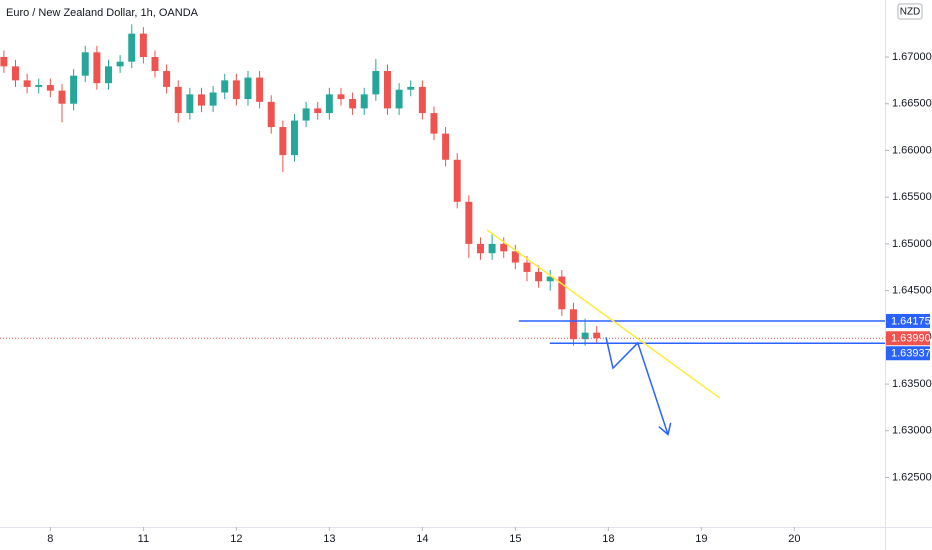 The width and height of the screenshot is (932, 550). What do you see at coordinates (515, 539) in the screenshot?
I see `x-tick-label: 15` at bounding box center [515, 539].